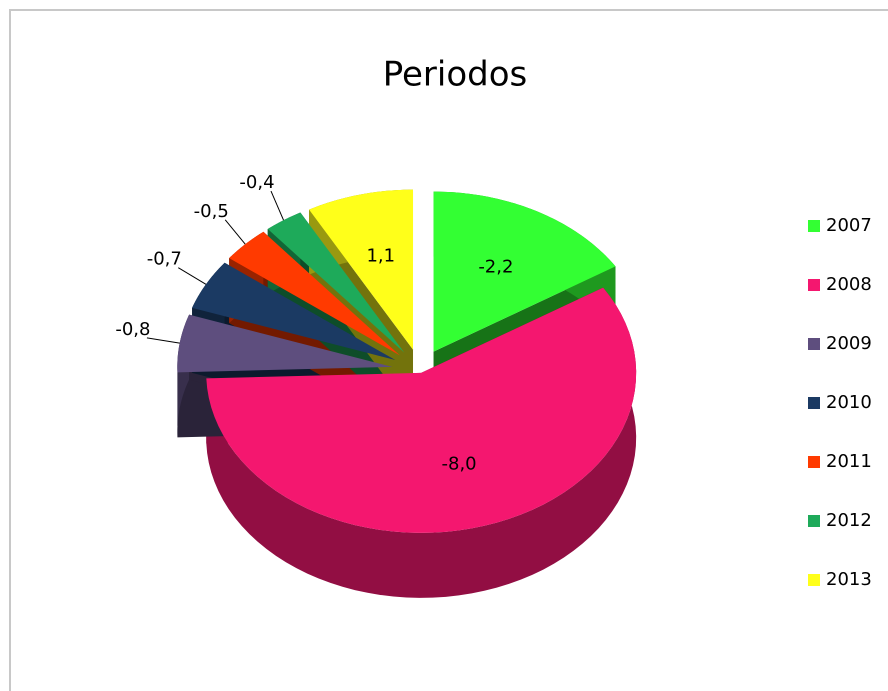  Describe the element at coordinates (455, 75) in the screenshot. I see `chart-title: Periodos` at that location.